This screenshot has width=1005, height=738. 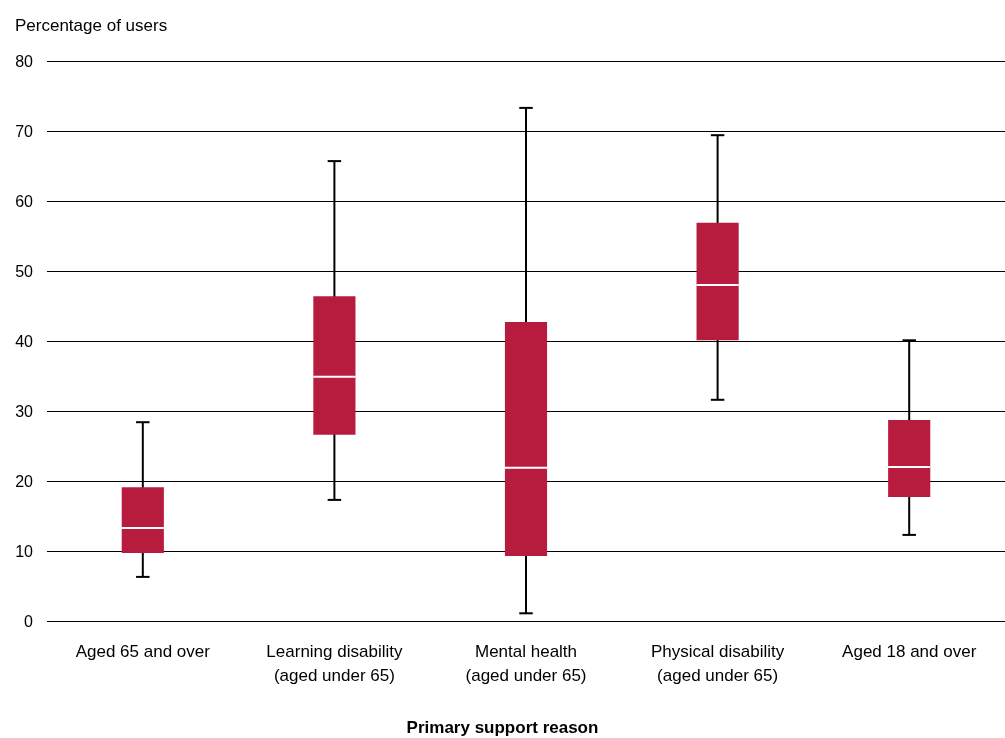 I want to click on y-axis-title: Percentage of users, so click(x=91, y=25).